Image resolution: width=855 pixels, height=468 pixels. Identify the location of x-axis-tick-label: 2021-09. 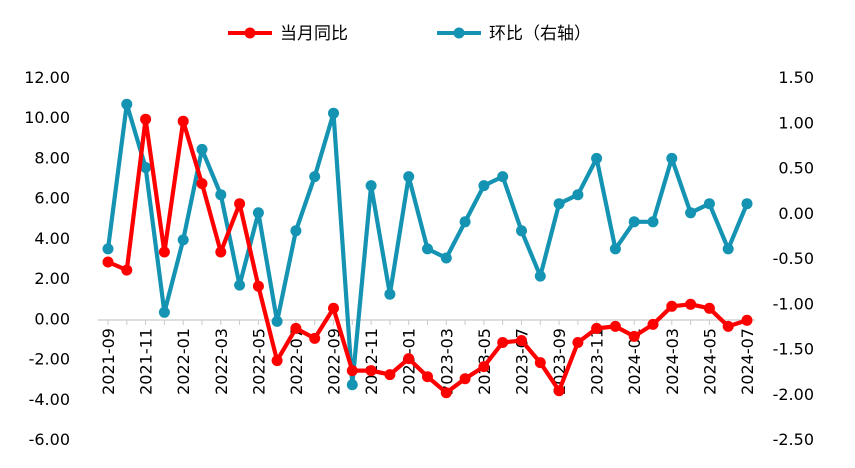
(108, 361).